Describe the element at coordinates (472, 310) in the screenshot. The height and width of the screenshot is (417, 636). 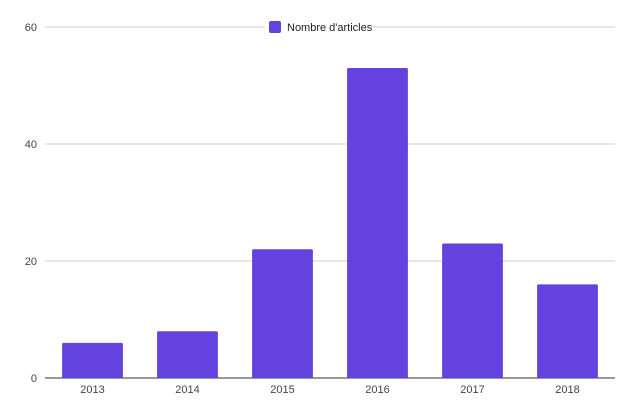
I see `bar-2017` at that location.